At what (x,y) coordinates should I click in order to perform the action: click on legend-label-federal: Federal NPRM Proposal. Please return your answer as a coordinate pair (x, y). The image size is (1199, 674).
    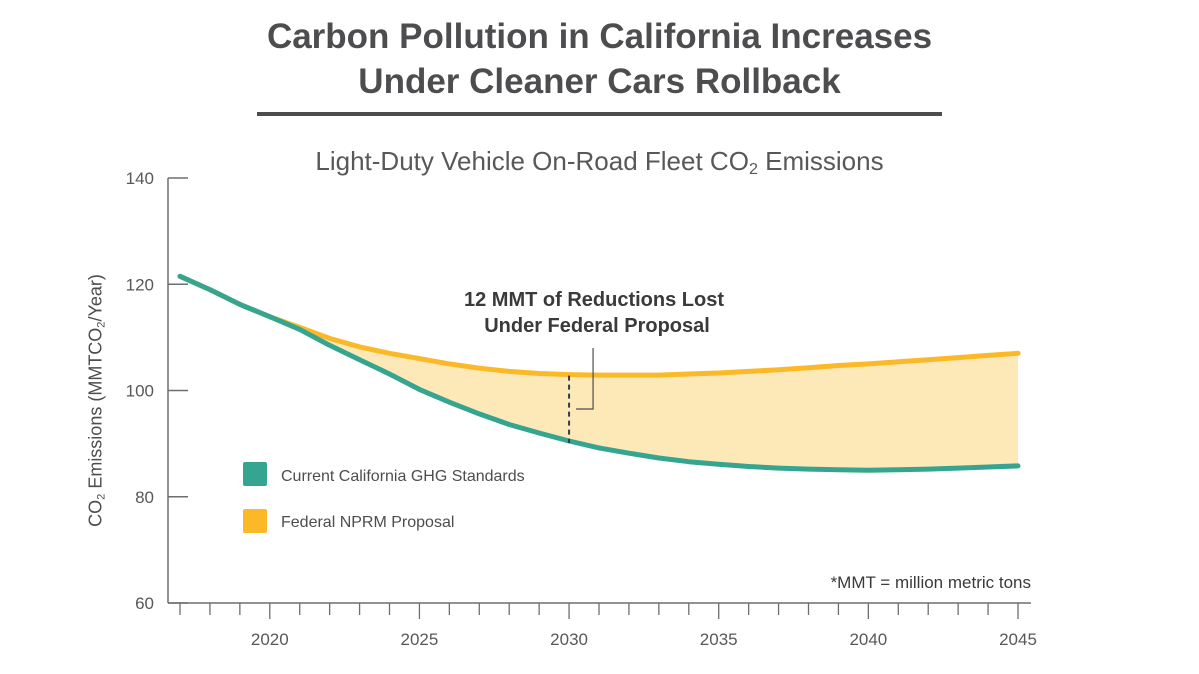
    Looking at the image, I should click on (367, 522).